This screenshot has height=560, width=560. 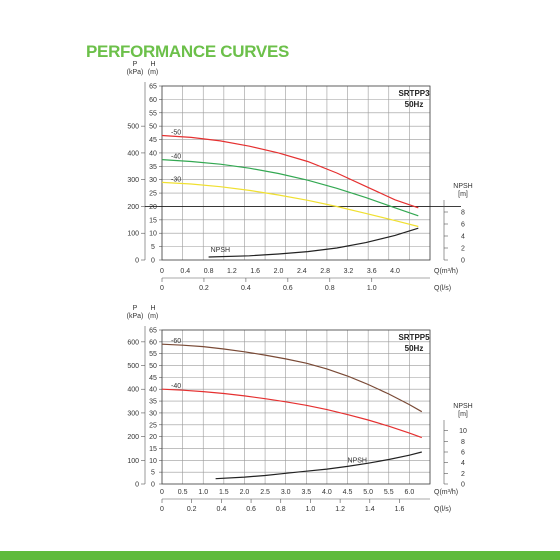 I want to click on h-tick-label: 10, so click(x=153, y=234).